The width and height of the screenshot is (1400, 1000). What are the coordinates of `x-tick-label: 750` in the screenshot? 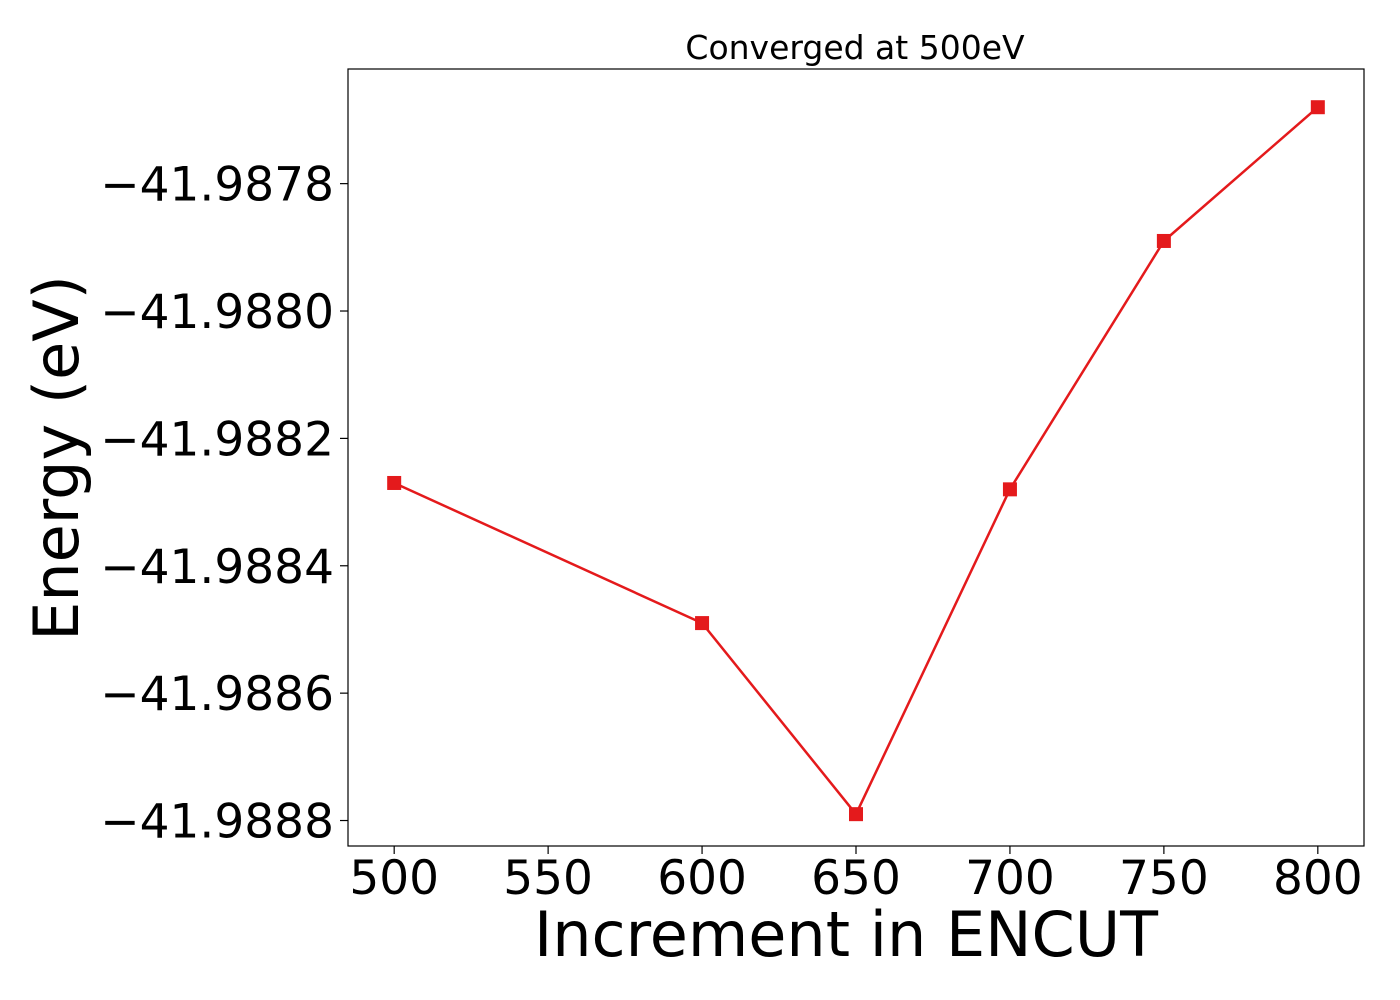 It's located at (1164, 878).